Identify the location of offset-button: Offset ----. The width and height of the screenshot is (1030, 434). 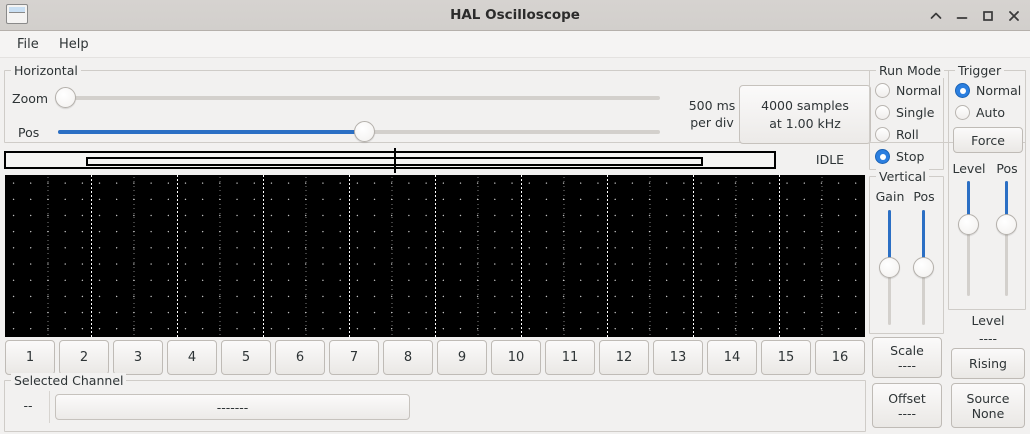
(907, 405).